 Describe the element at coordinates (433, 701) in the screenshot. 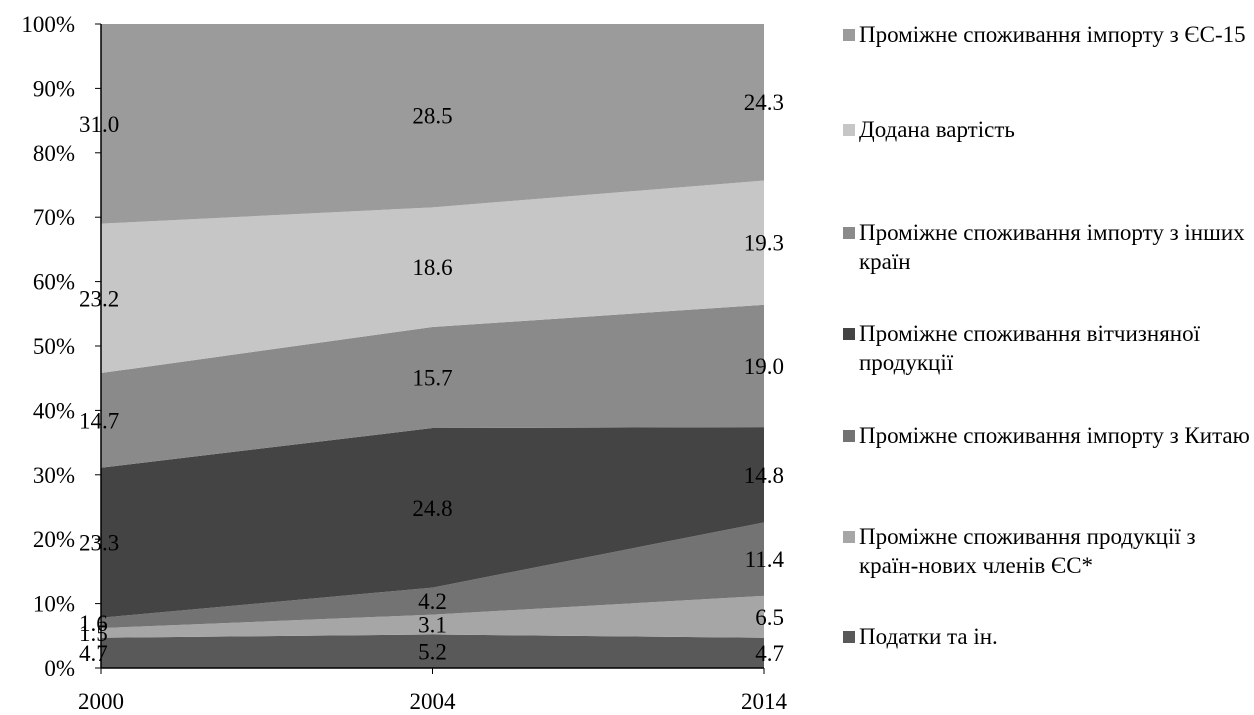

I see `x-tick-label: 2004` at that location.